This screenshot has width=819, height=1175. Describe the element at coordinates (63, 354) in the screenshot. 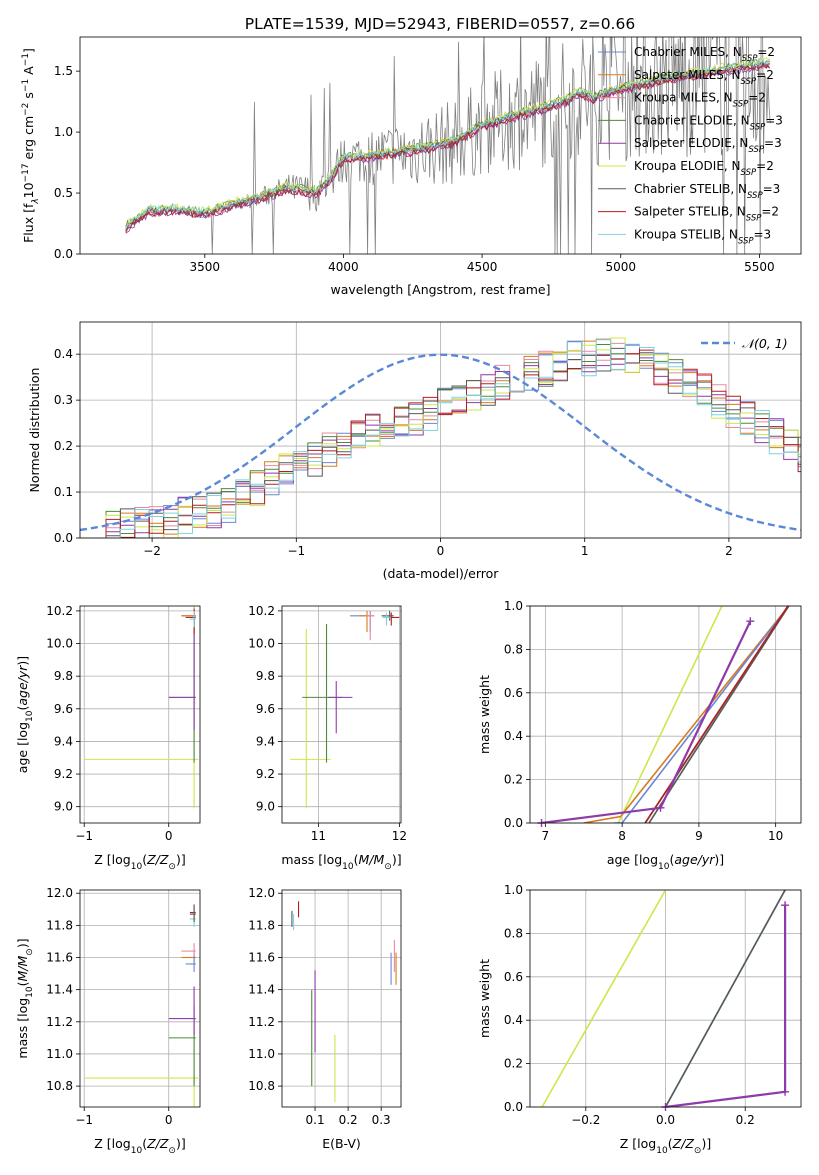

I see `y-tick-label: 0.4` at that location.